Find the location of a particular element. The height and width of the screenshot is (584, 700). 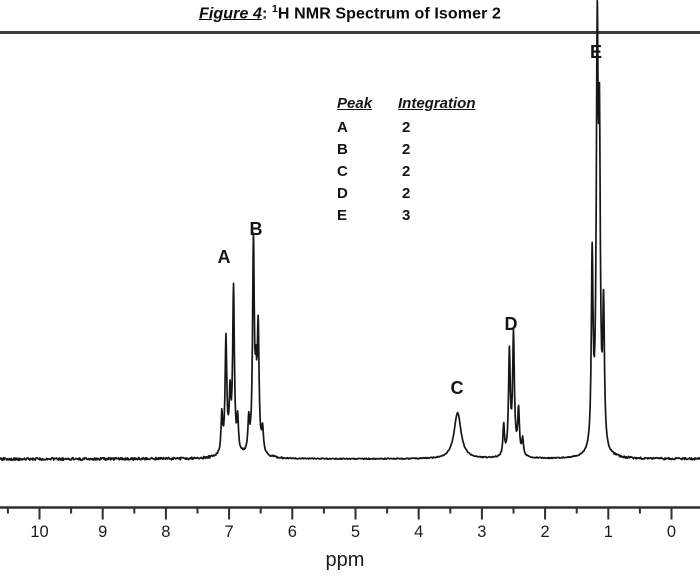

peak-cell: A is located at coordinates (342, 127).